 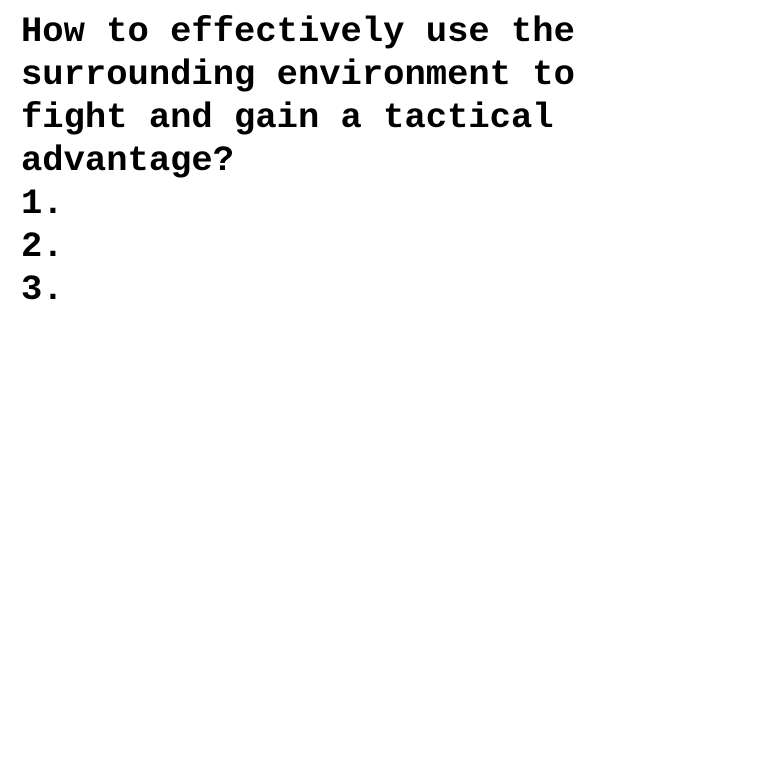 What do you see at coordinates (128, 160) in the screenshot?
I see `question-line: advantage?` at bounding box center [128, 160].